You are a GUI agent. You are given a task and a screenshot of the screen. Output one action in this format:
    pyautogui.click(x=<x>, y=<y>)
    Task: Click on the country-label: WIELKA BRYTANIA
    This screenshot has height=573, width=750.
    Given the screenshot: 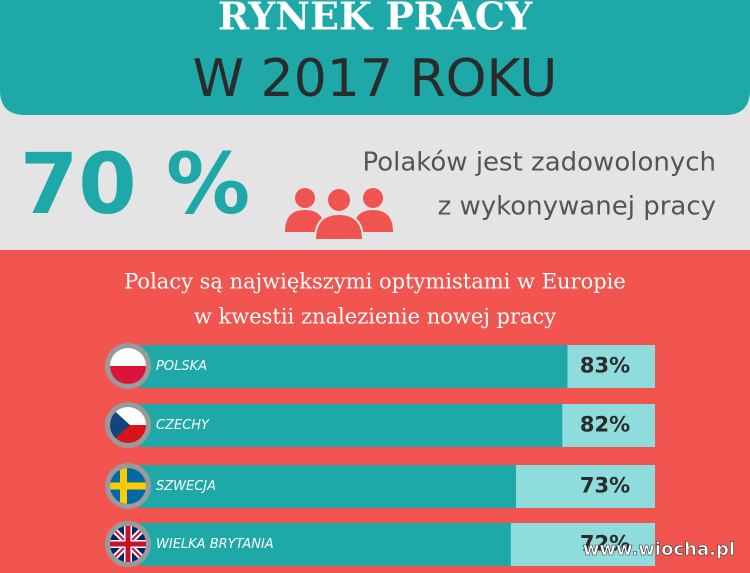 What is the action you would take?
    pyautogui.click(x=215, y=544)
    